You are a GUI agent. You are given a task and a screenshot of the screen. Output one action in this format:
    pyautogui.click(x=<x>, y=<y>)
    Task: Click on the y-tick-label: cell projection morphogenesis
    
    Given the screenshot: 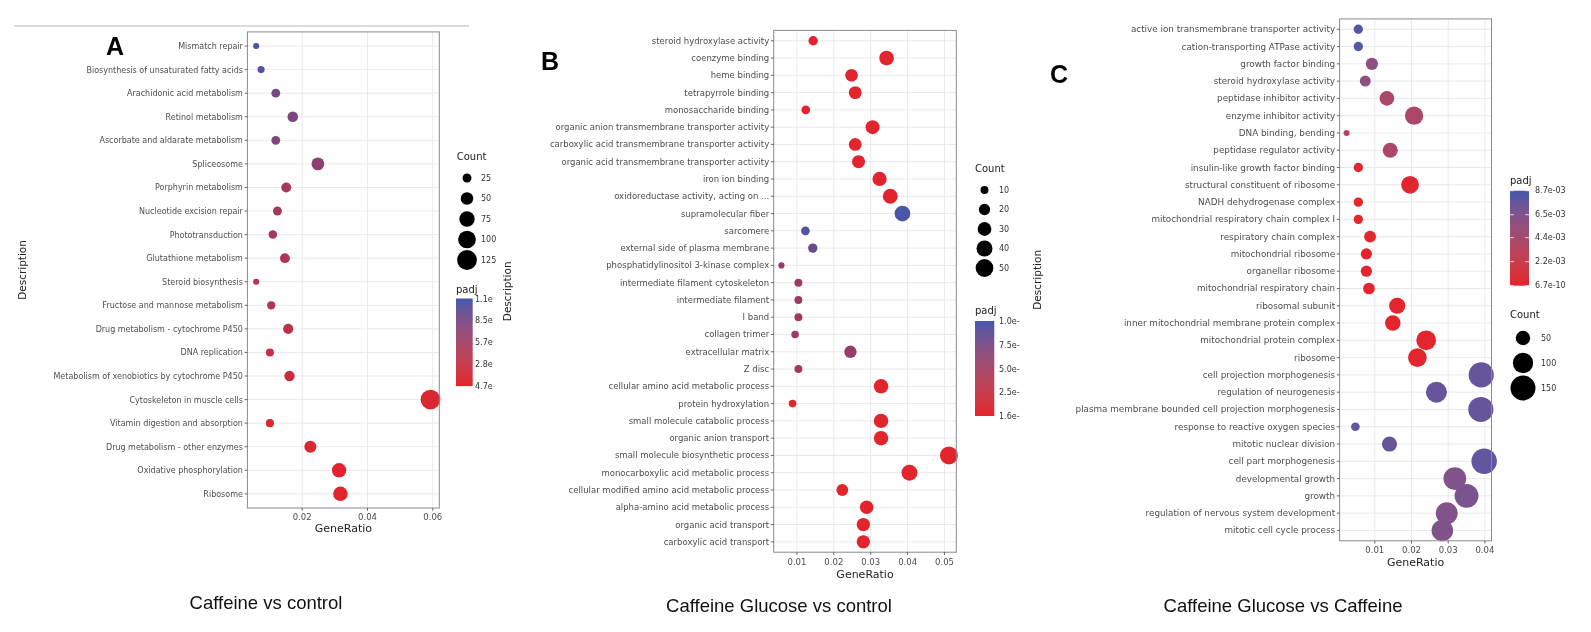 What is the action you would take?
    pyautogui.click(x=1269, y=374)
    